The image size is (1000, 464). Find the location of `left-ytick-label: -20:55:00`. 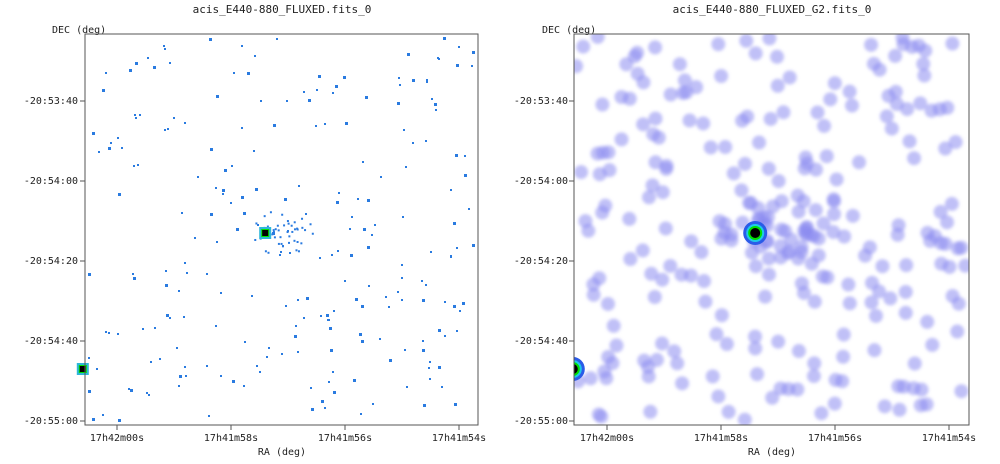

left-ytick-label: -20:55:00 is located at coordinates (51, 421).